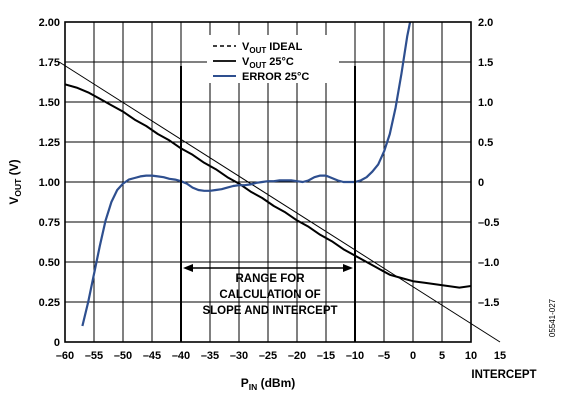 This screenshot has height=402, width=582. What do you see at coordinates (188, 268) in the screenshot?
I see `arrowhead-left` at bounding box center [188, 268].